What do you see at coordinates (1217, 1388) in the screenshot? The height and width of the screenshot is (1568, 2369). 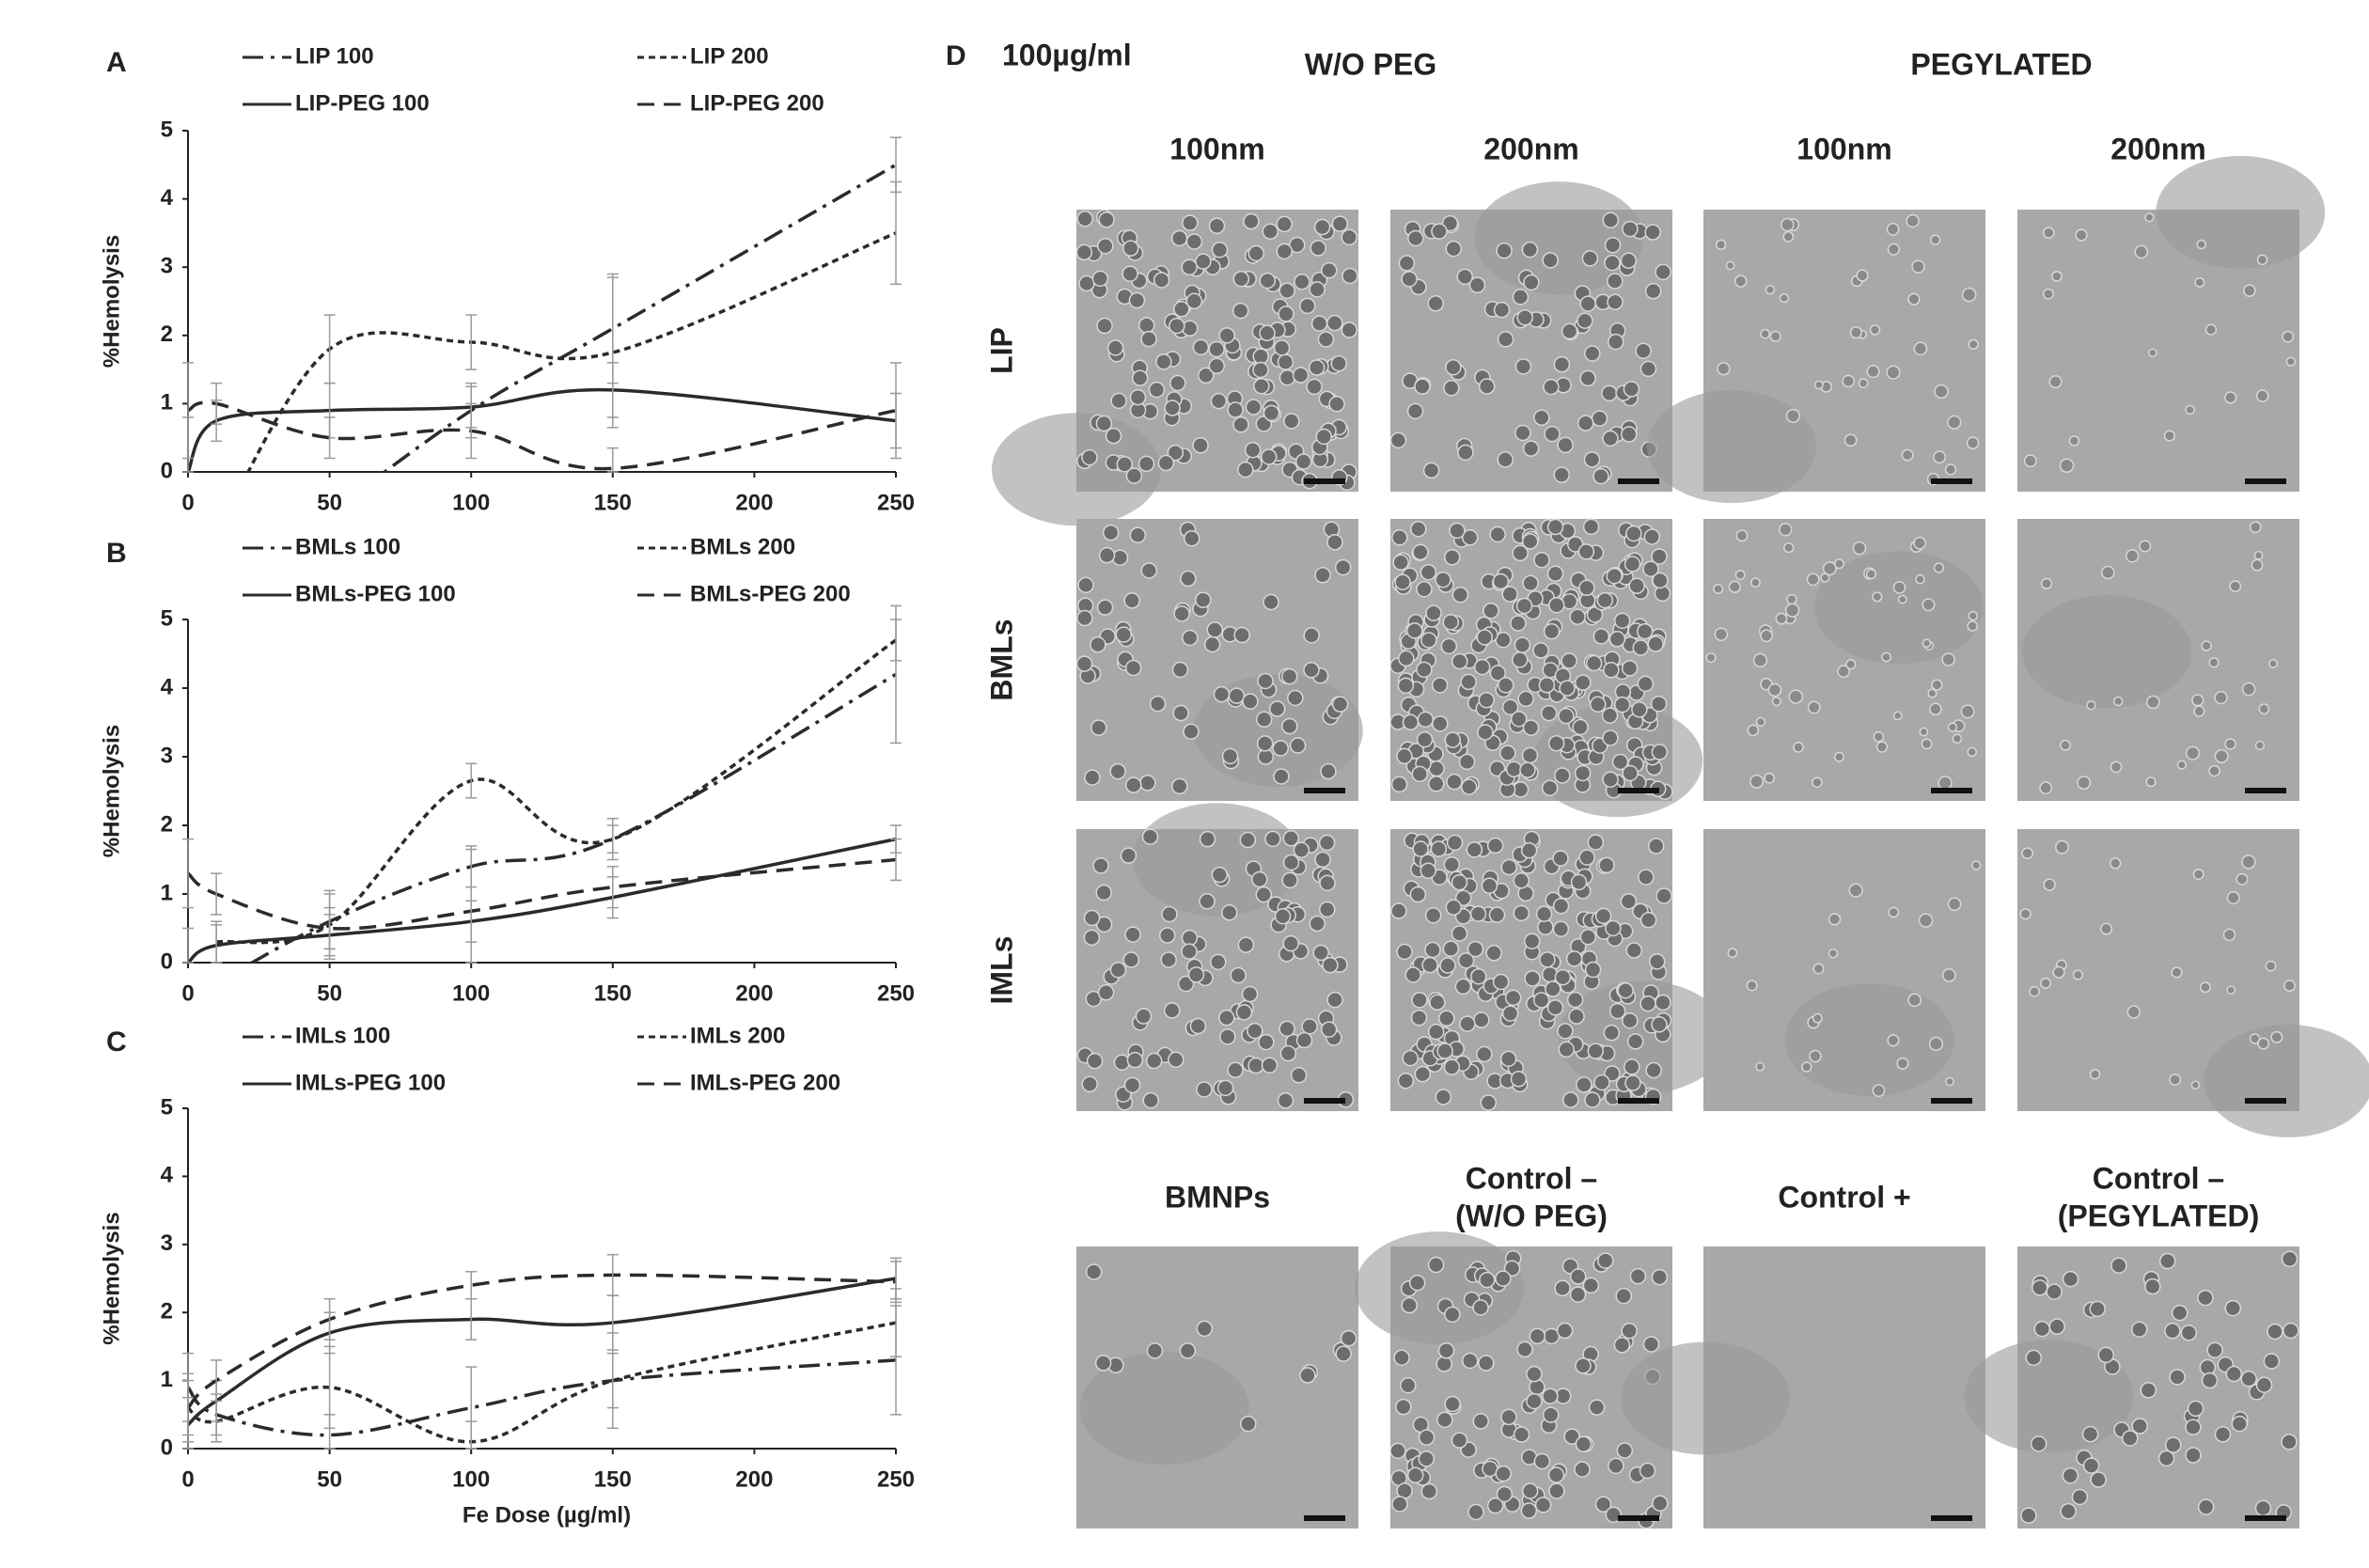 I see `micrograph` at bounding box center [1217, 1388].